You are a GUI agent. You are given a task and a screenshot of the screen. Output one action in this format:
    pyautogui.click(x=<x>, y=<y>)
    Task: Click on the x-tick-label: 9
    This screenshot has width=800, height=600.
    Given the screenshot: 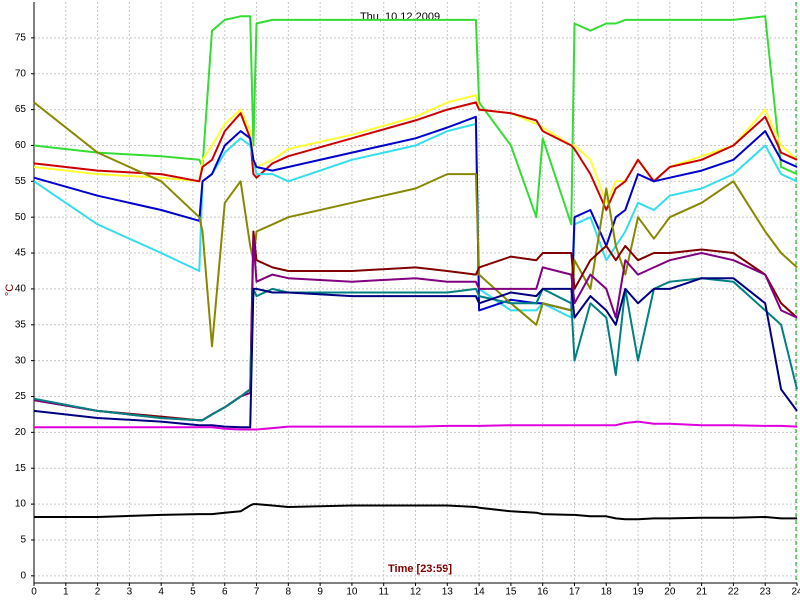 What is the action you would take?
    pyautogui.click(x=320, y=592)
    